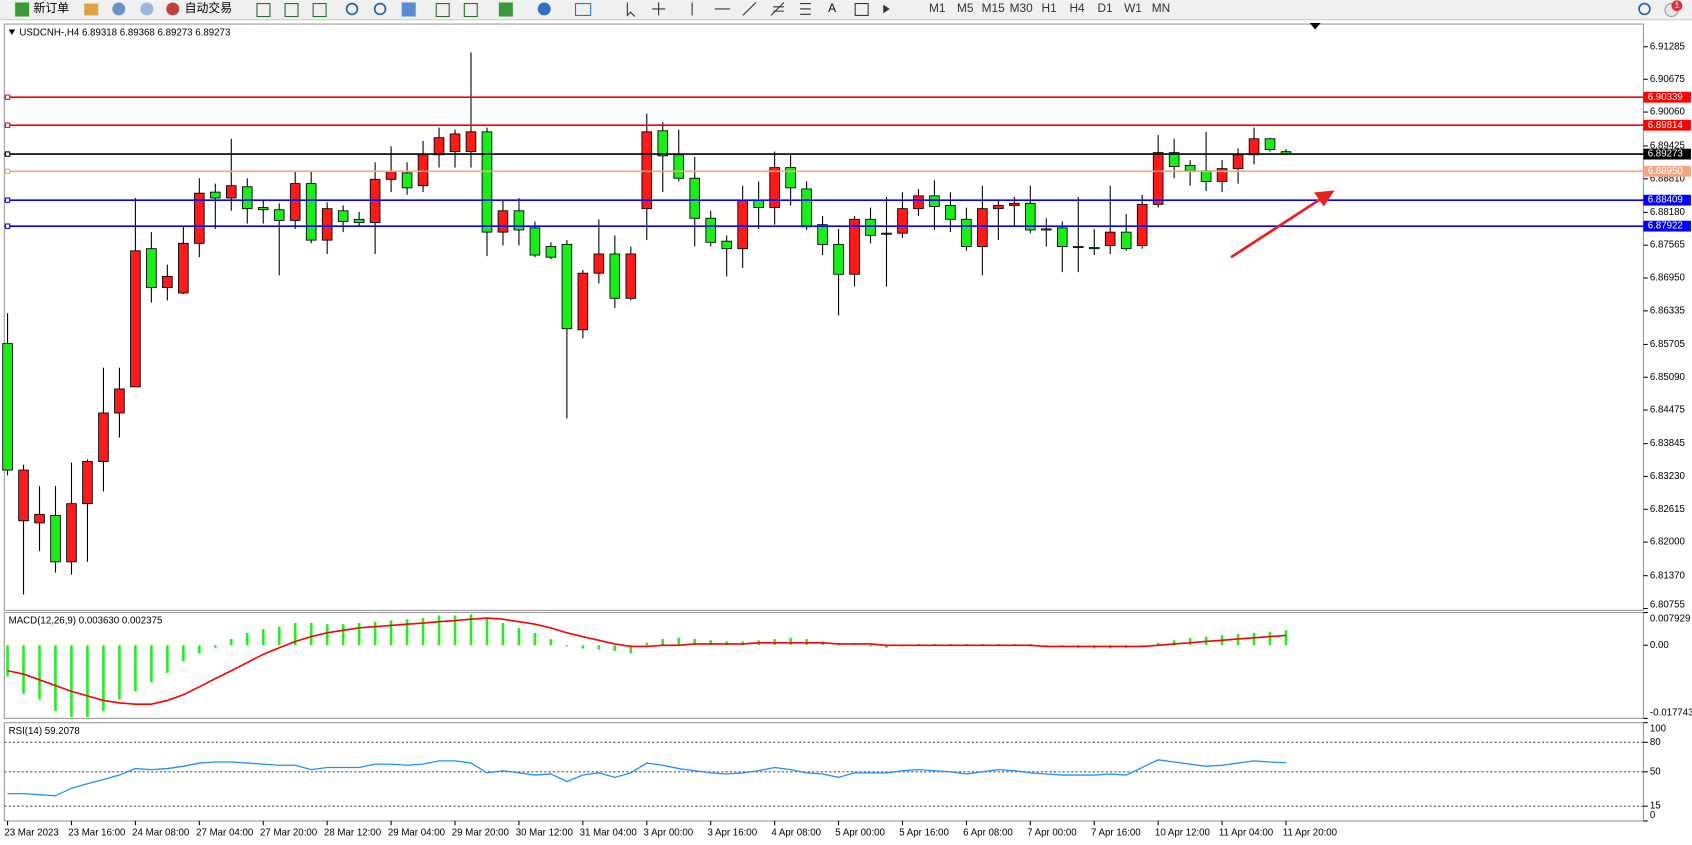  What do you see at coordinates (796, 832) in the screenshot?
I see `x-tick-label: 4 Apr 08:00` at bounding box center [796, 832].